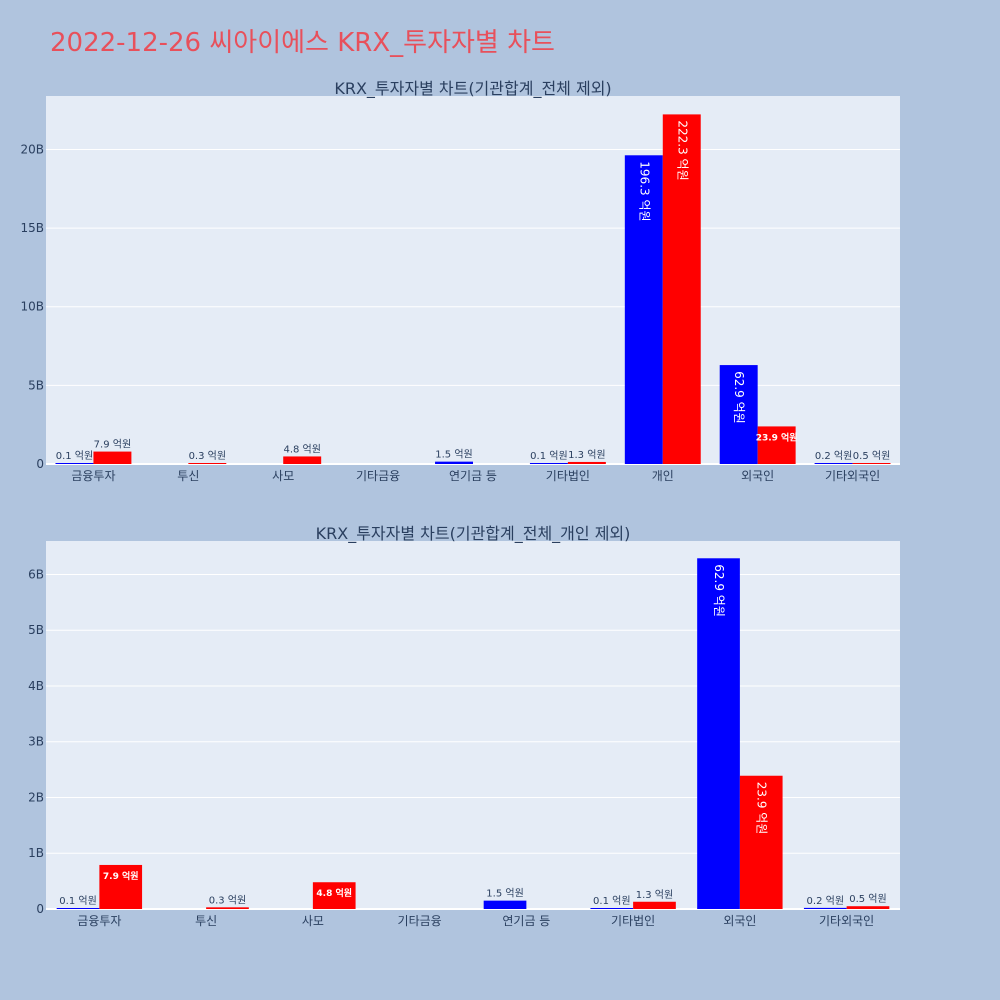 The image size is (1000, 1000). I want to click on y-tick-label: 3B, so click(36, 742).